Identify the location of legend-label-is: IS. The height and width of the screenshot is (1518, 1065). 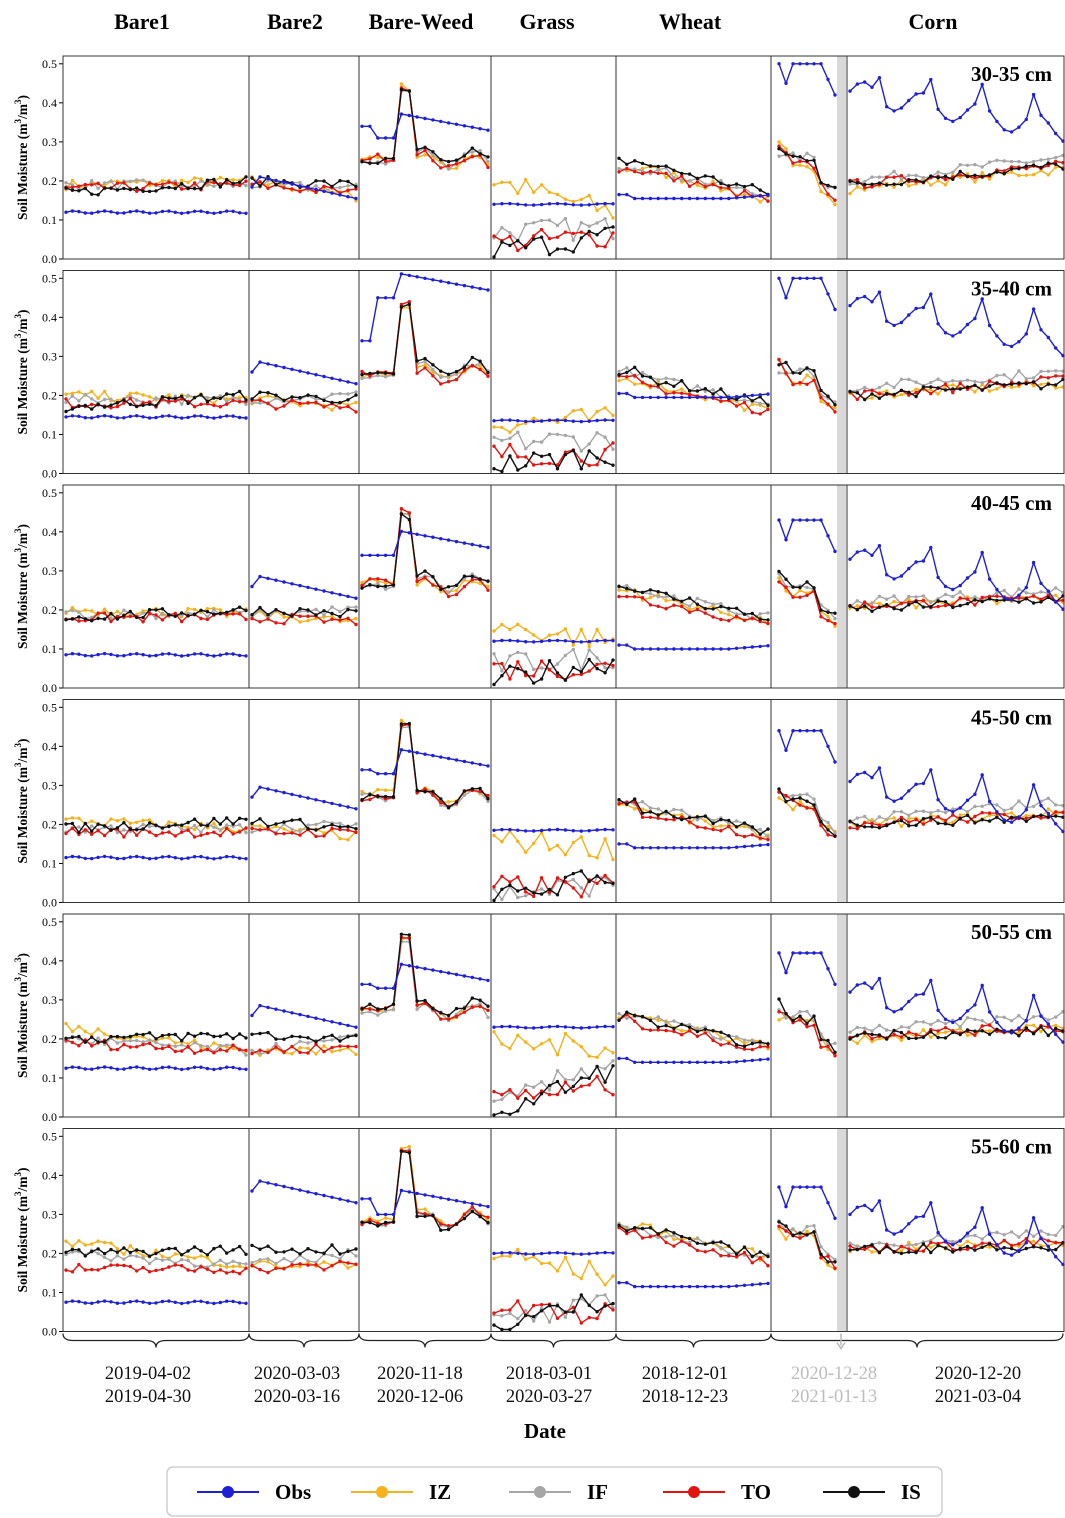
(911, 1492).